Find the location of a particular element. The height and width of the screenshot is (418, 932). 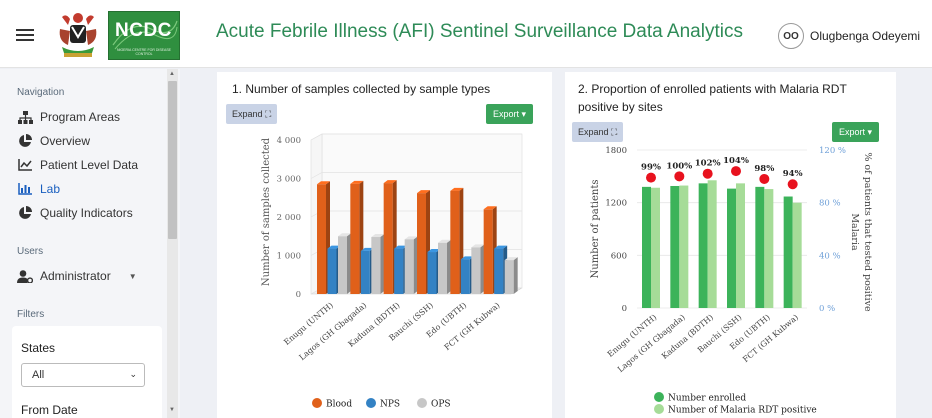

chart2-y-axis-label: Number of patients is located at coordinates (595, 229).